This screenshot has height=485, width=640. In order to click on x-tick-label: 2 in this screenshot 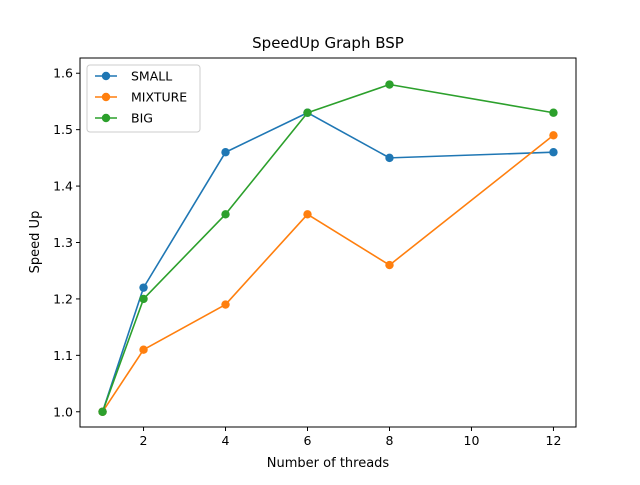, I will do `click(144, 440)`.